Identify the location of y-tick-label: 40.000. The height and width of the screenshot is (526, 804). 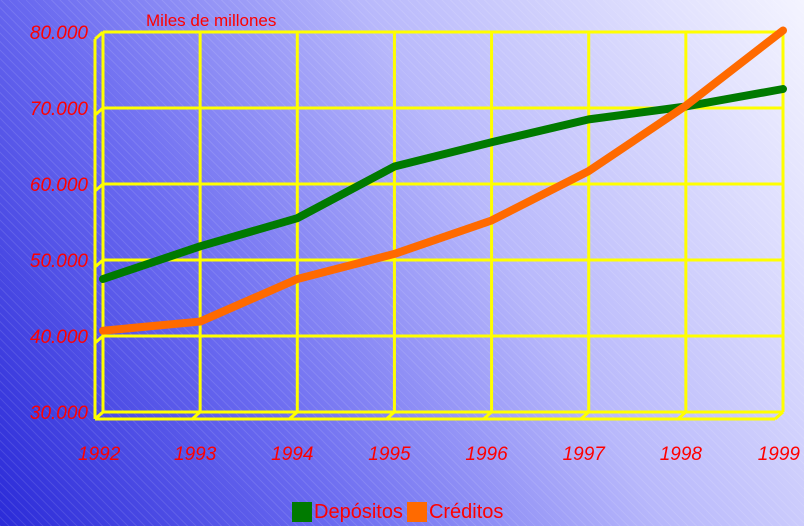
(59, 337).